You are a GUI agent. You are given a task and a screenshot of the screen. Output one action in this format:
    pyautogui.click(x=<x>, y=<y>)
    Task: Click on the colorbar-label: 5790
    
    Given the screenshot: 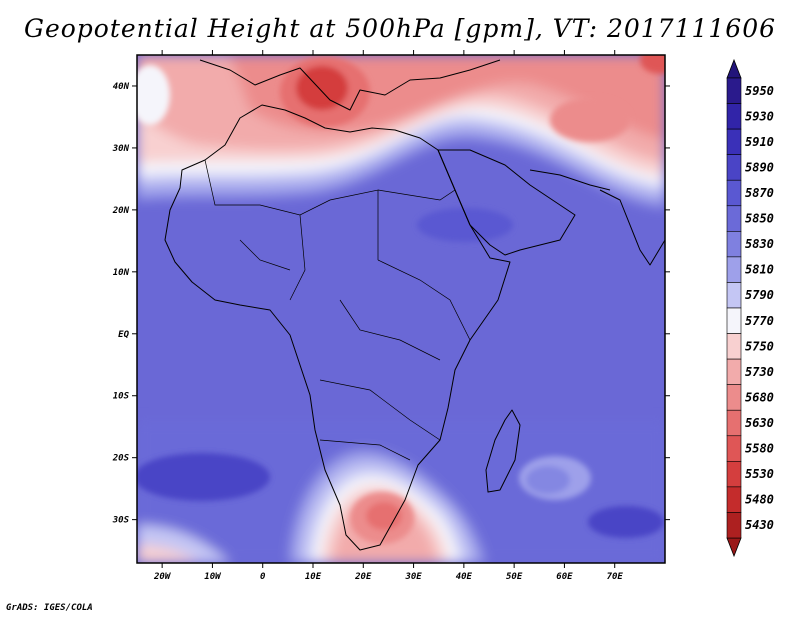 What is the action you would take?
    pyautogui.click(x=759, y=295)
    